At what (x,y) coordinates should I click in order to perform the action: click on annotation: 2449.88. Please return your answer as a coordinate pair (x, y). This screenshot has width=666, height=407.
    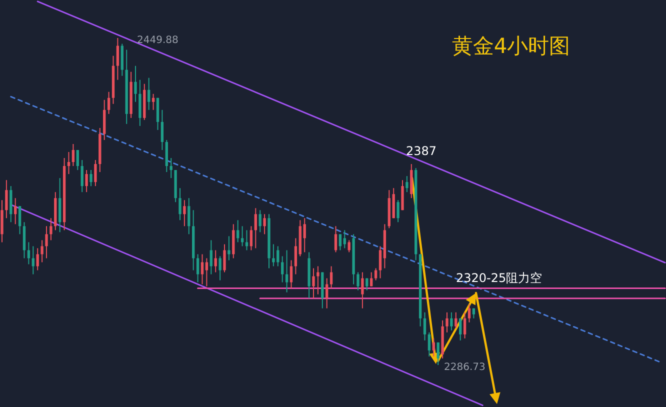
    Looking at the image, I should click on (157, 40).